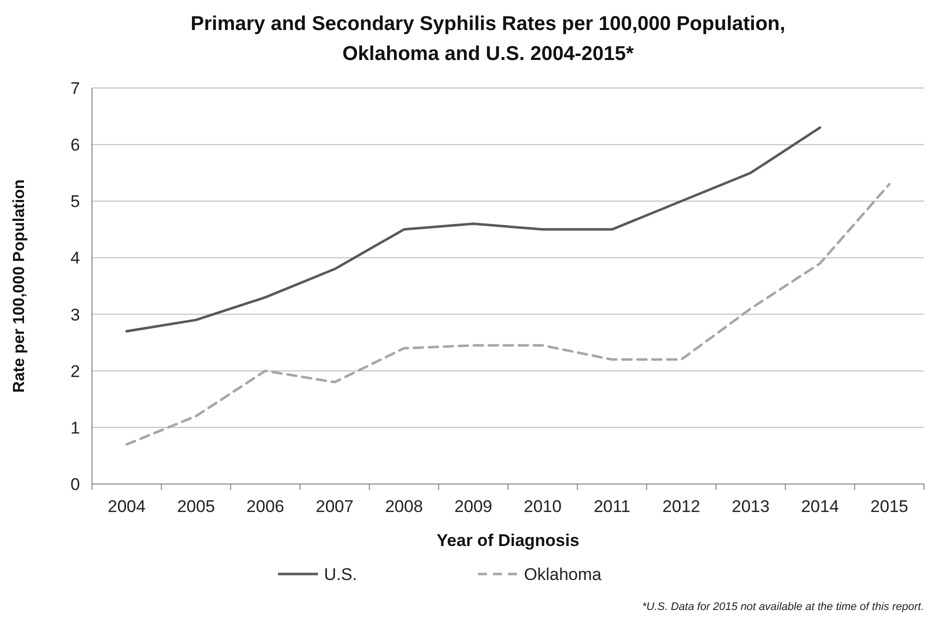 The image size is (936, 618). Describe the element at coordinates (783, 607) in the screenshot. I see `text: *U.S. Data for 2015 not available at the time of this report.` at that location.